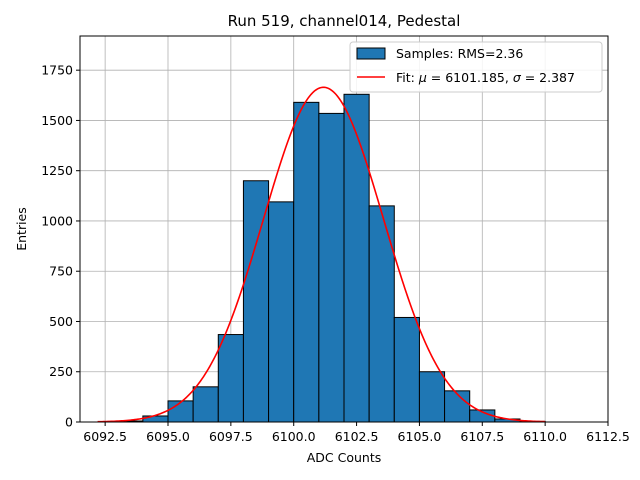  I want to click on x-tick-label: 6100.0, so click(294, 436).